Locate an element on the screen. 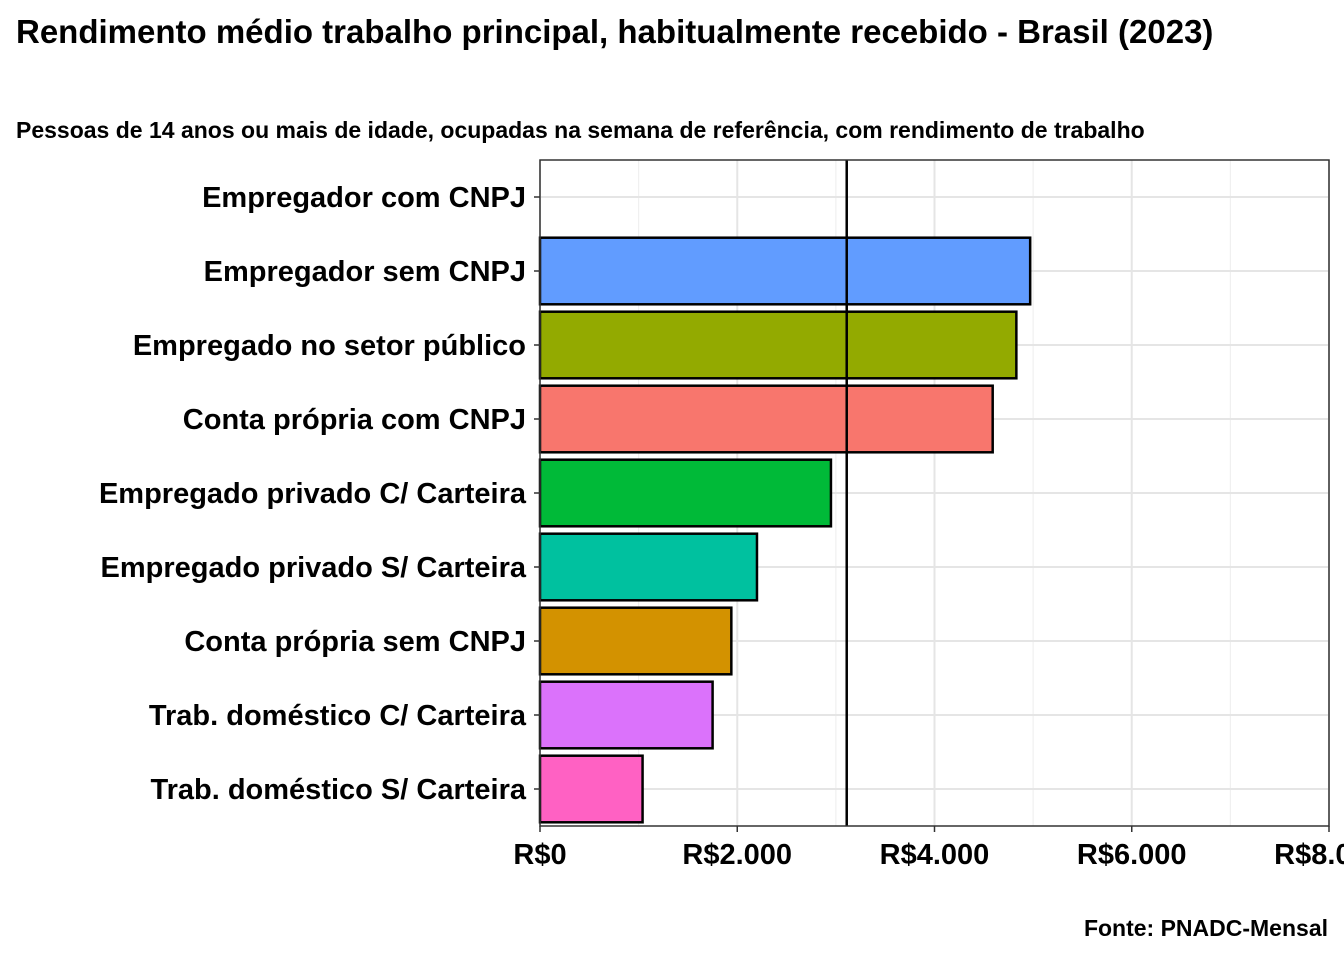 This screenshot has height=960, width=1344. x-tick-label: R$4.000 is located at coordinates (935, 855).